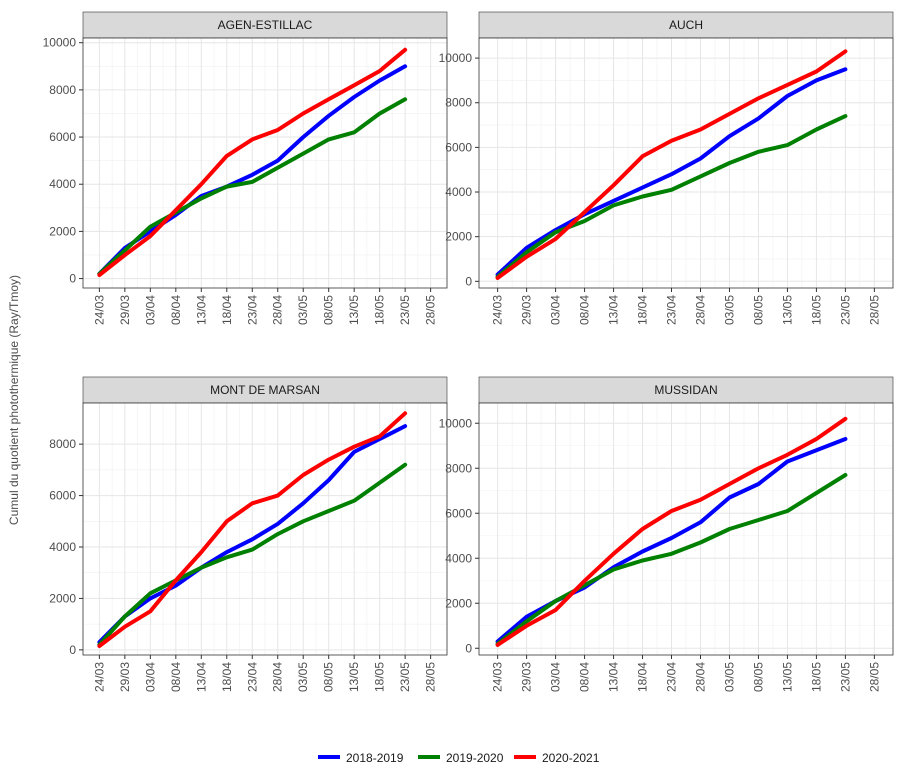  What do you see at coordinates (265, 390) in the screenshot?
I see `facet-title: MONT DE MARSAN` at bounding box center [265, 390].